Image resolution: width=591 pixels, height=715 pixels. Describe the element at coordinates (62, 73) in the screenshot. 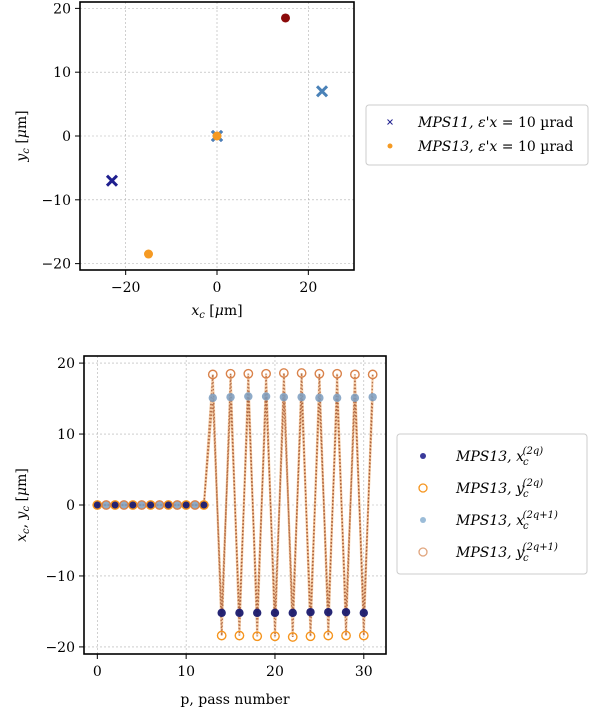

I see `top-y-tick-label: 10` at that location.